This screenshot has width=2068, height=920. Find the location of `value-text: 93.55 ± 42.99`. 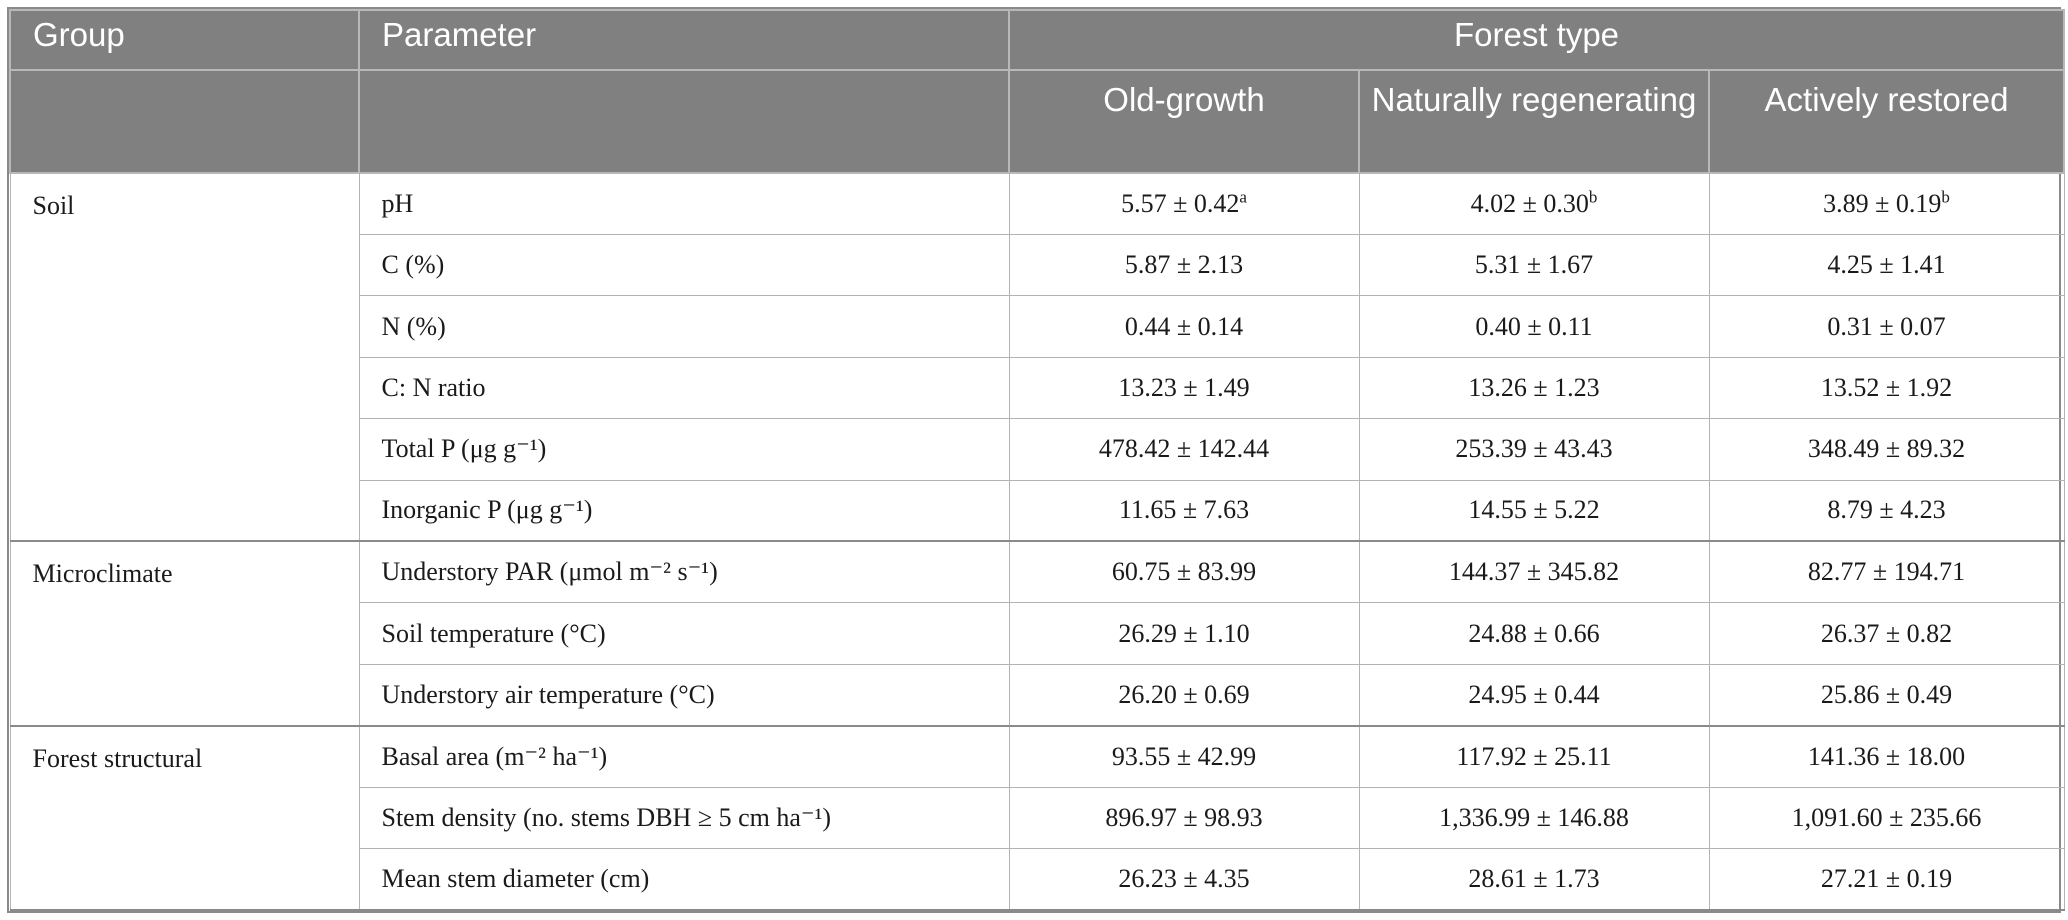

value-text: 93.55 ± 42.99 is located at coordinates (1184, 756).